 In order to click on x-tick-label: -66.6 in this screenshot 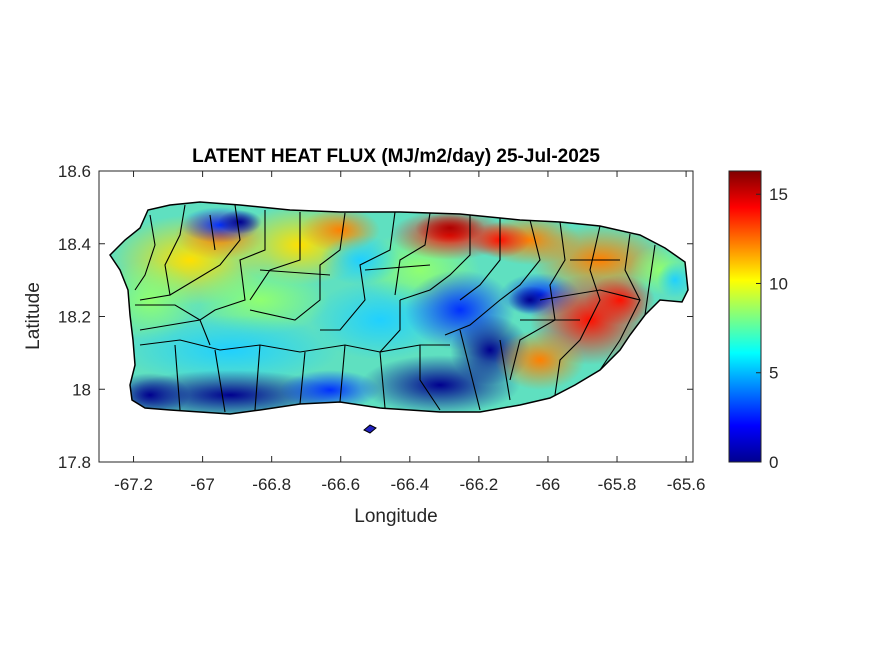, I will do `click(340, 484)`.